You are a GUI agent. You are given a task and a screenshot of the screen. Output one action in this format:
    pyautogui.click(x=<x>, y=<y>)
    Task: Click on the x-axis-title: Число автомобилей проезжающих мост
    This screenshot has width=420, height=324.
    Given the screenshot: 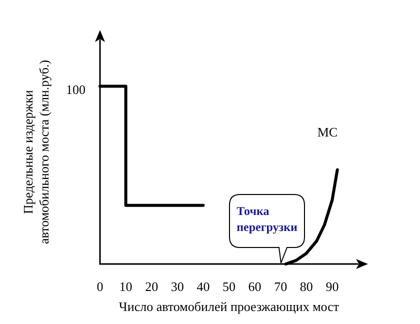 What is the action you would take?
    pyautogui.click(x=229, y=306)
    